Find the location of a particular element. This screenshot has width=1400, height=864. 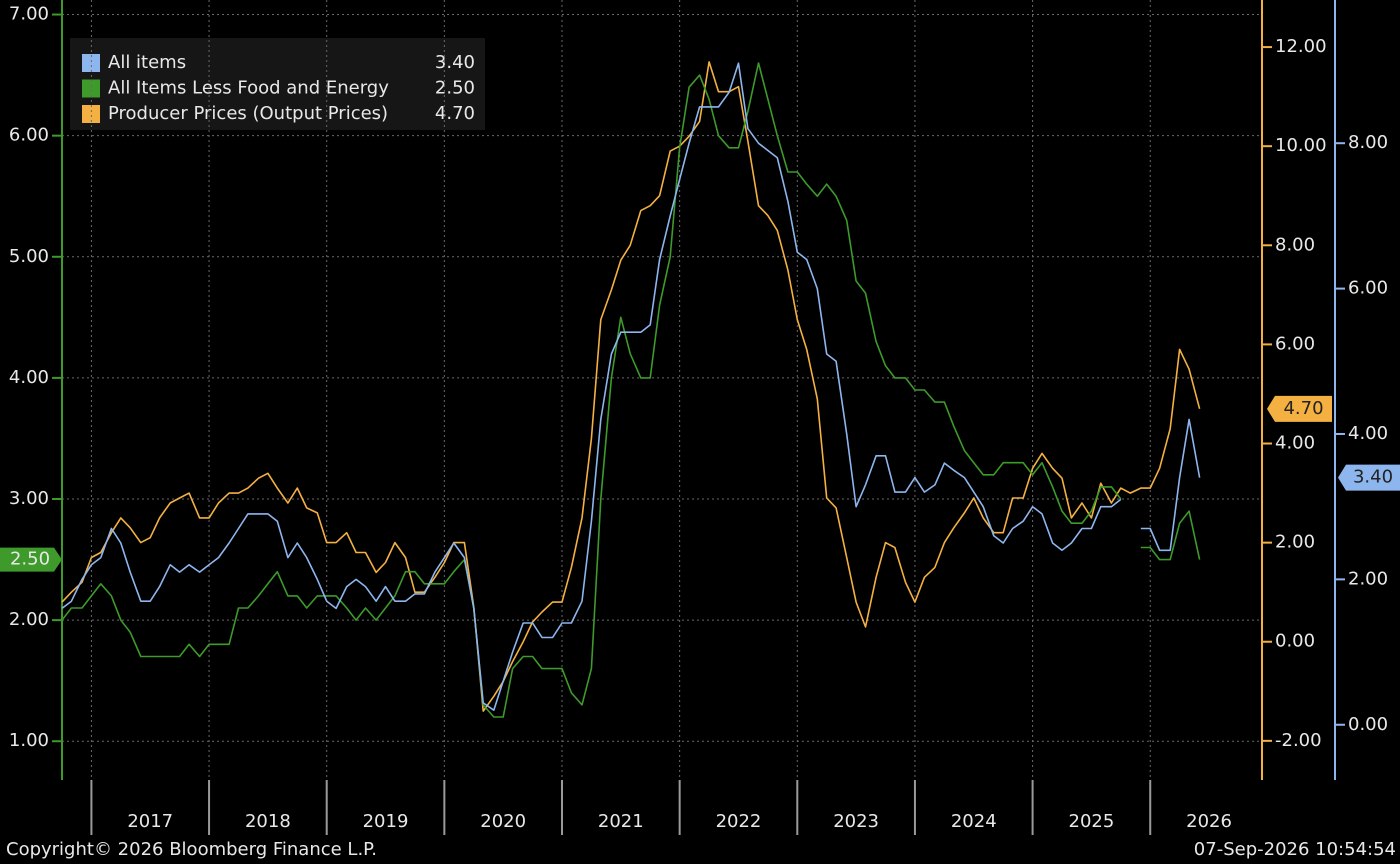

x-tick-label: 2024 is located at coordinates (974, 821).